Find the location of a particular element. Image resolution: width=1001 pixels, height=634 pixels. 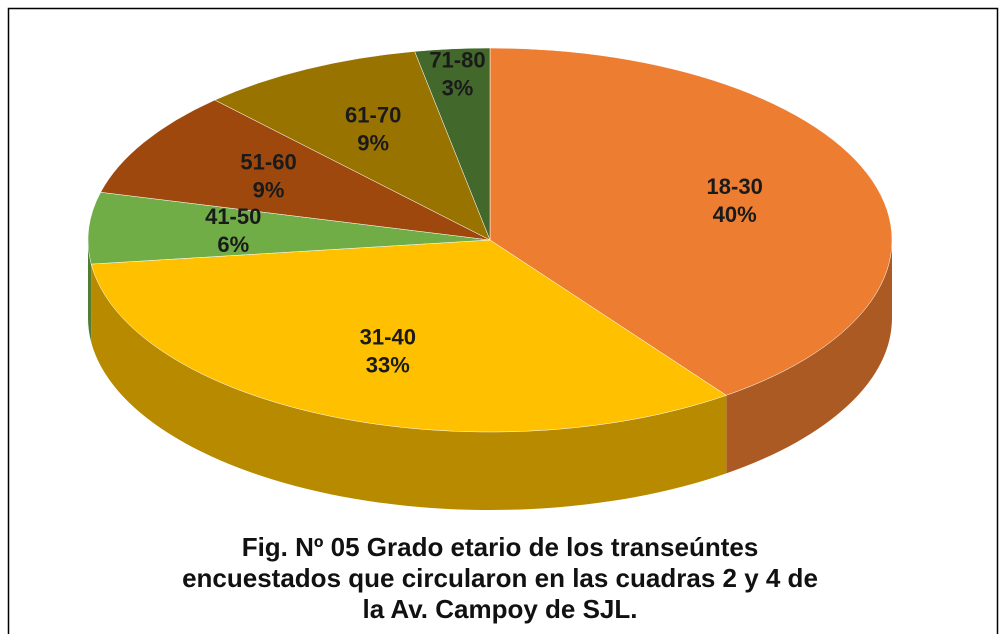

slice-value-label: 33% is located at coordinates (388, 365).